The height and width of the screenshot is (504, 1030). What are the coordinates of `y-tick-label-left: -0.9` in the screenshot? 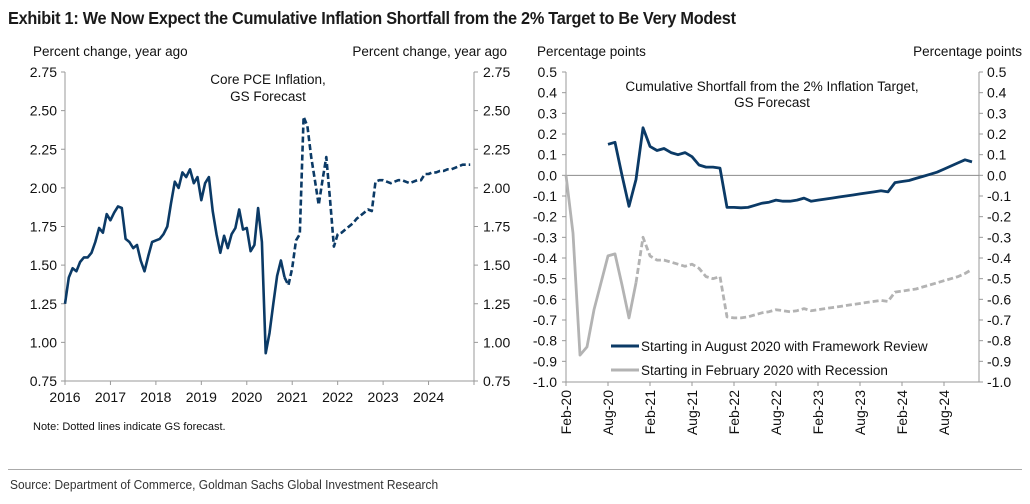 It's located at (545, 361).